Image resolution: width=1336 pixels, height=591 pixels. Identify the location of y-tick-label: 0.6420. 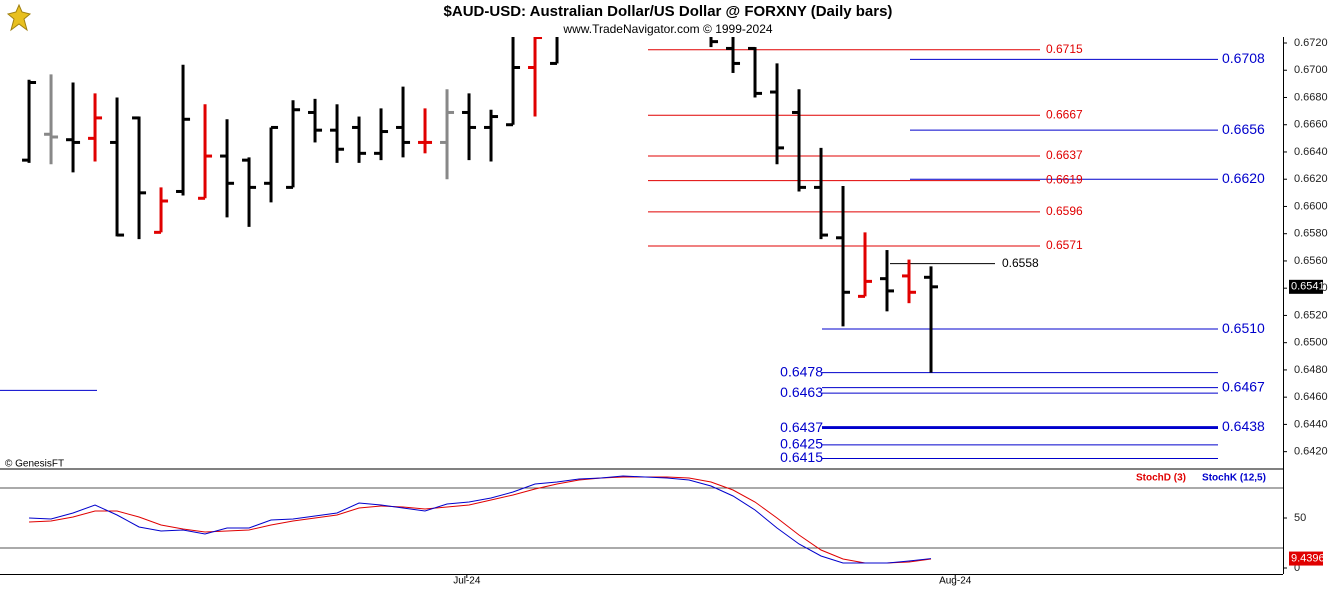
(1311, 452).